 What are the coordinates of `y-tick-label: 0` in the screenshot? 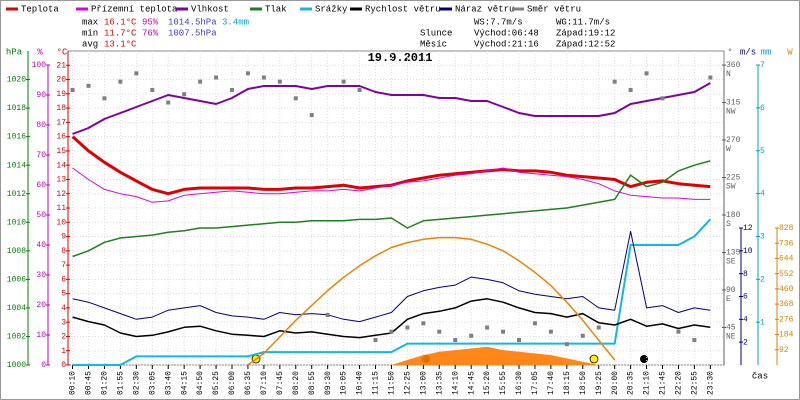 It's located at (43, 365).